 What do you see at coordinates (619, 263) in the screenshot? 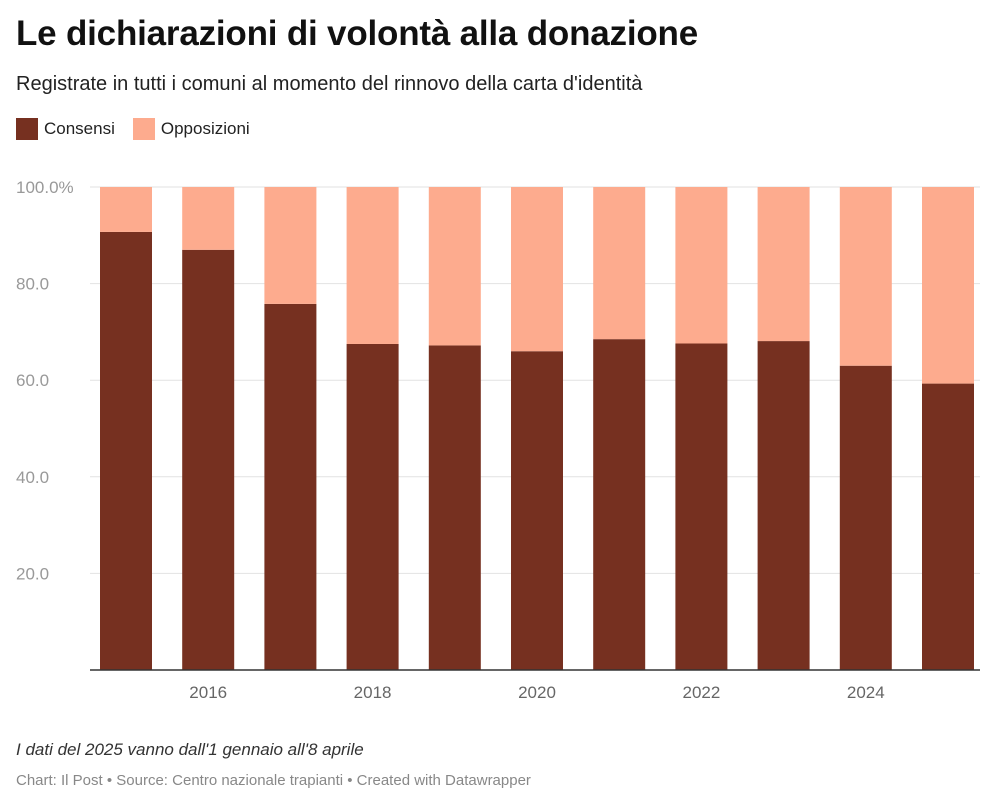
I see `bar-opposizioni-2021` at bounding box center [619, 263].